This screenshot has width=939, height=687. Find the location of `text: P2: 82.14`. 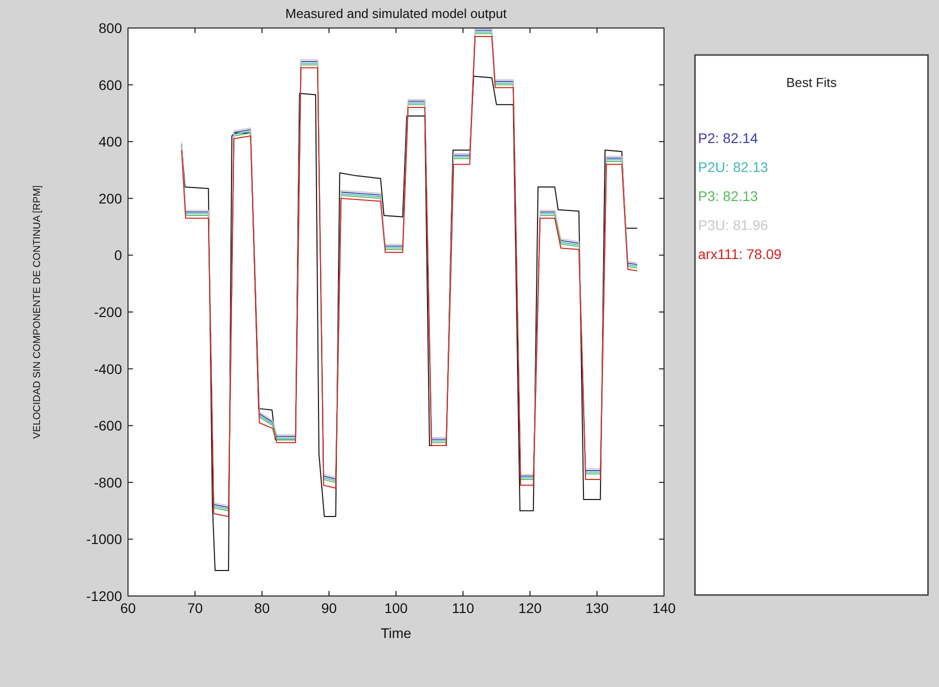

text: P2: 82.14 is located at coordinates (728, 138).